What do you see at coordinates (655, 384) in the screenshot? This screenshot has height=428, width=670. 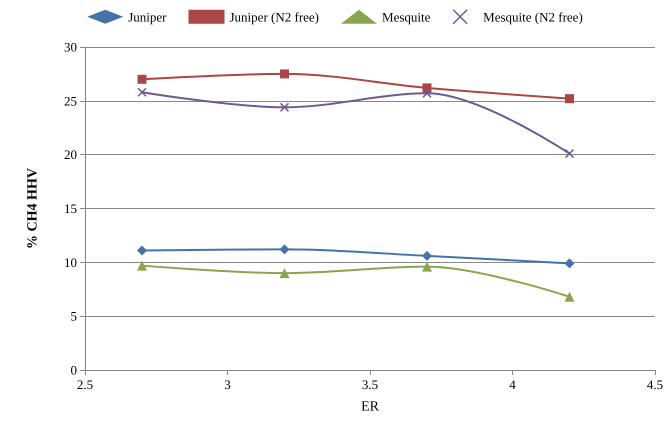 I see `x-tick-label: 4.5` at bounding box center [655, 384].